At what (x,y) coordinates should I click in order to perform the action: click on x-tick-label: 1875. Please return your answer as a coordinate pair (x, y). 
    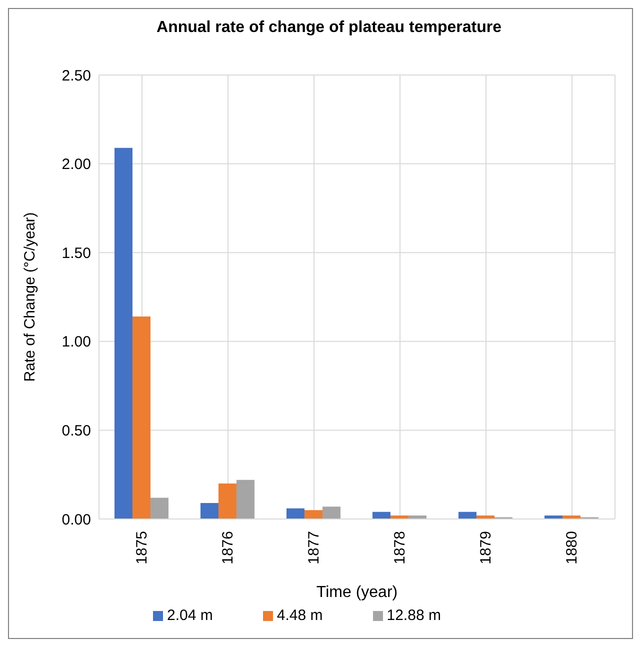
    Looking at the image, I should click on (142, 547).